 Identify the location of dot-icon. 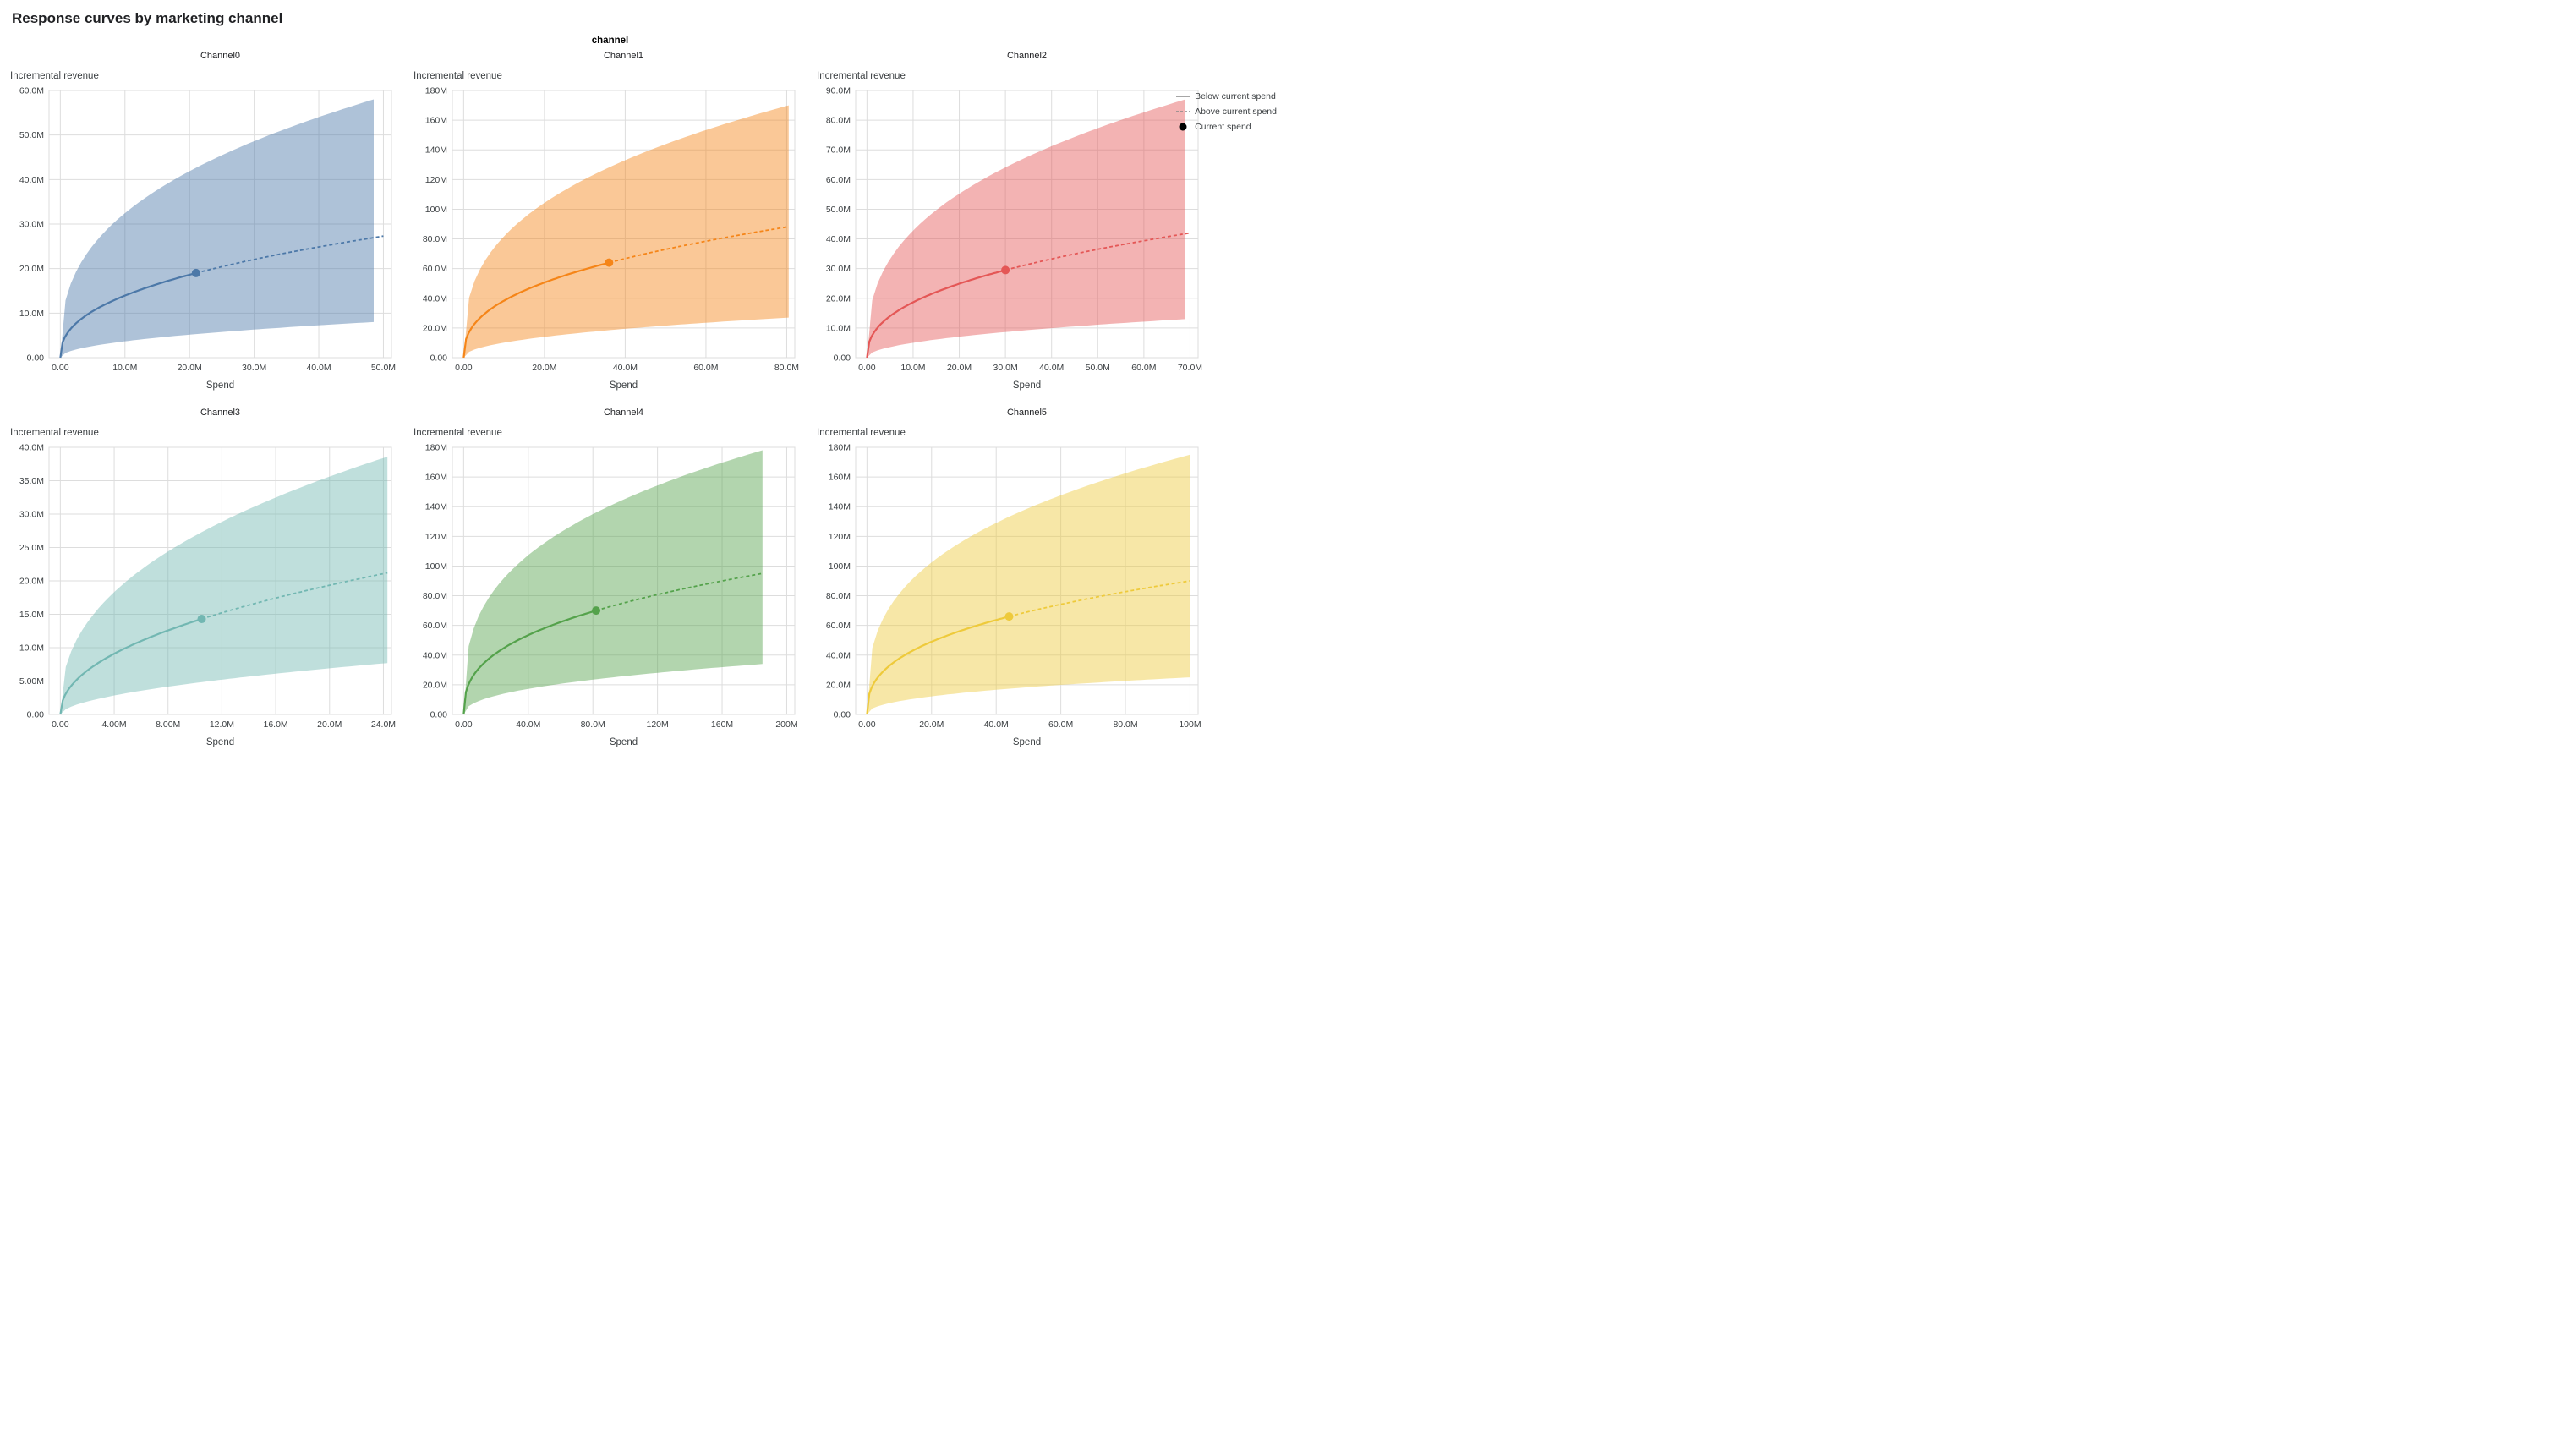
(1183, 127).